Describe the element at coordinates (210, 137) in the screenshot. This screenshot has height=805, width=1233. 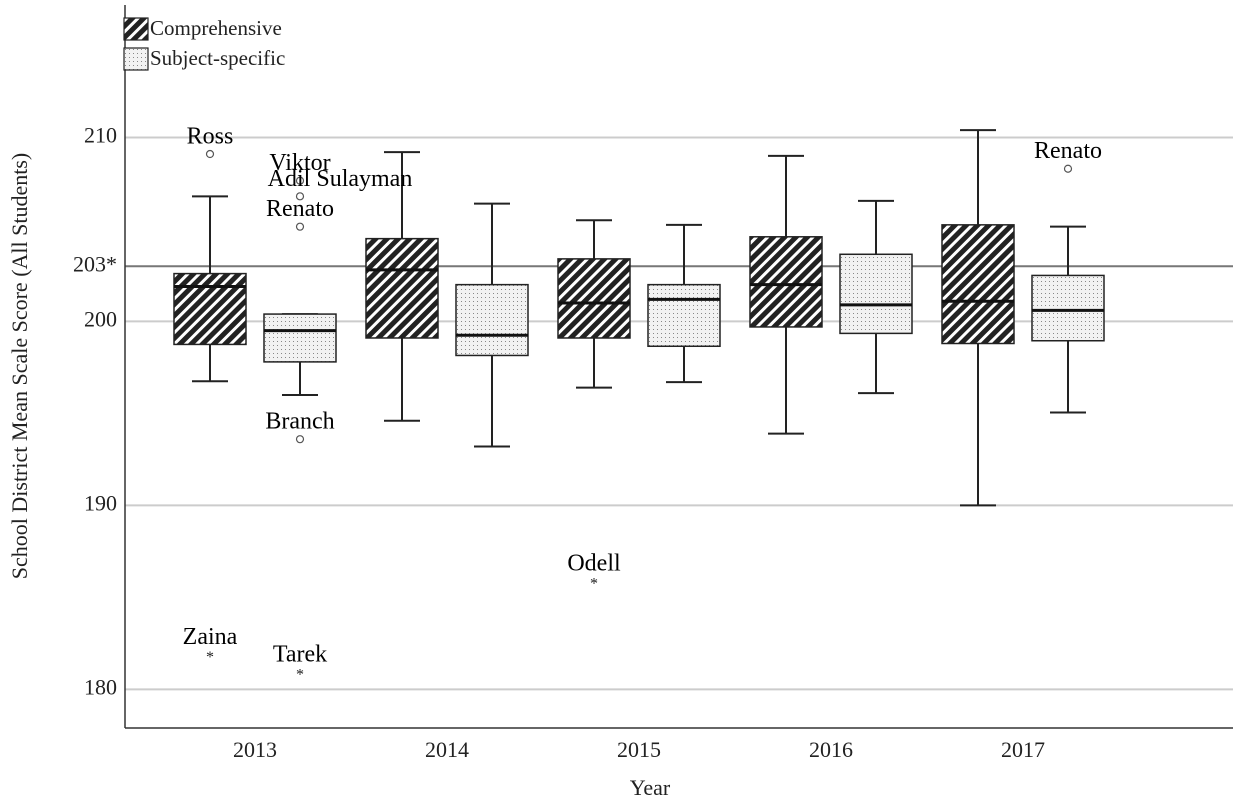
I see `outlier-label: Ross` at that location.